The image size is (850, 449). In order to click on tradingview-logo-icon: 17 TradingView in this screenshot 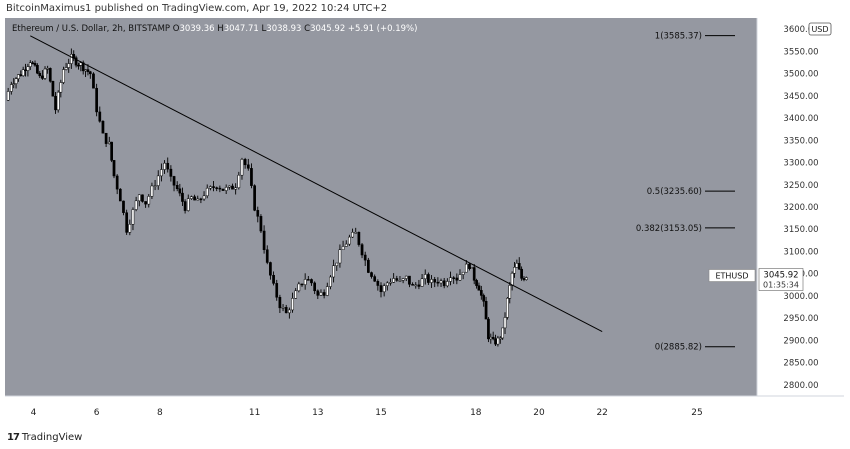, I will do `click(44, 437)`.